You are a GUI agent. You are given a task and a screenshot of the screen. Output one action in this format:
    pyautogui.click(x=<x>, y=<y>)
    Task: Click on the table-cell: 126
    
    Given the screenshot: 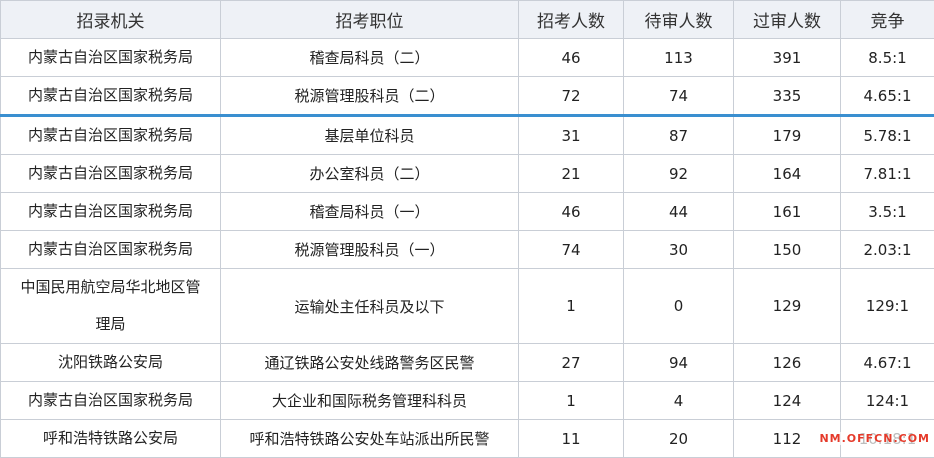 What is the action you would take?
    pyautogui.click(x=787, y=363)
    